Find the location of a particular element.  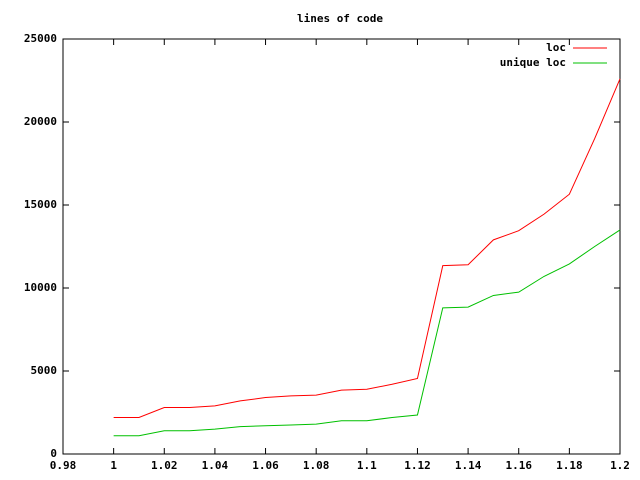

x-tick-label: 1.12 is located at coordinates (417, 465).